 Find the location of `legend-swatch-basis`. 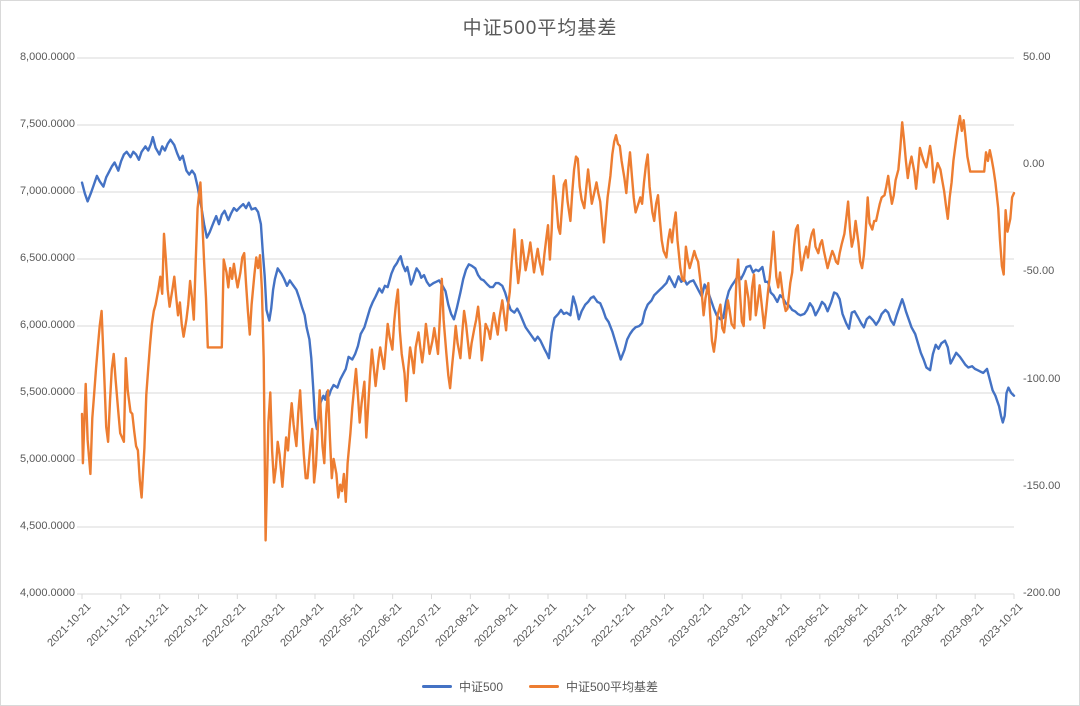

legend-swatch-basis is located at coordinates (544, 686).